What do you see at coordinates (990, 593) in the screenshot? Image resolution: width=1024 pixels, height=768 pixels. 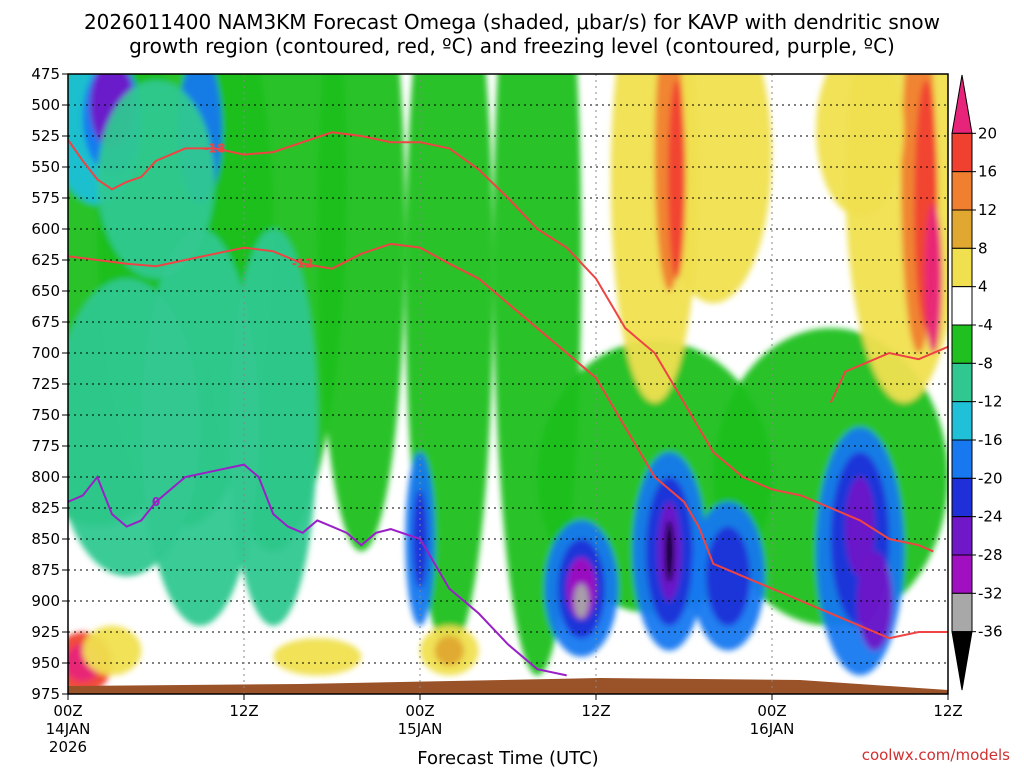 I see `colorbar-label: -32` at bounding box center [990, 593].